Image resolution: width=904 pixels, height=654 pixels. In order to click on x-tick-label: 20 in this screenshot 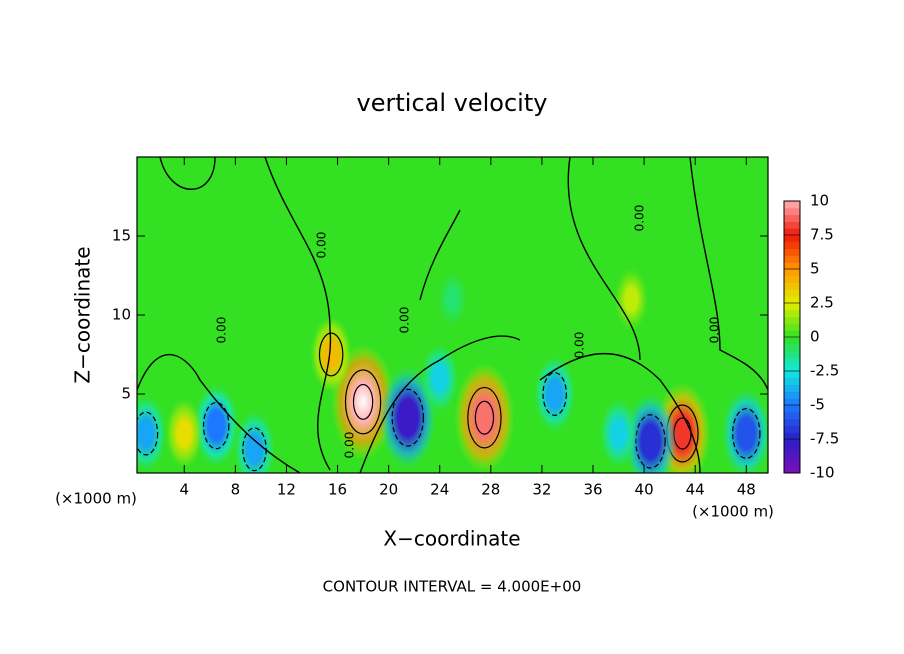, I will do `click(388, 490)`.